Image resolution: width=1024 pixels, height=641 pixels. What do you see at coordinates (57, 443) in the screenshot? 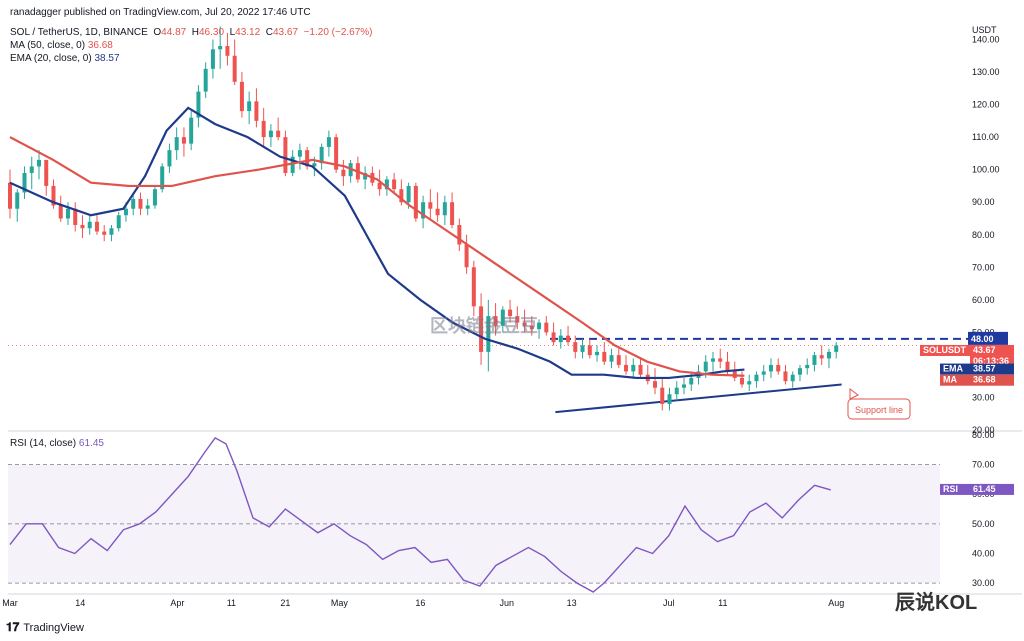
I see `rsi-legend: RSI (14, close) 61.45` at bounding box center [57, 443].